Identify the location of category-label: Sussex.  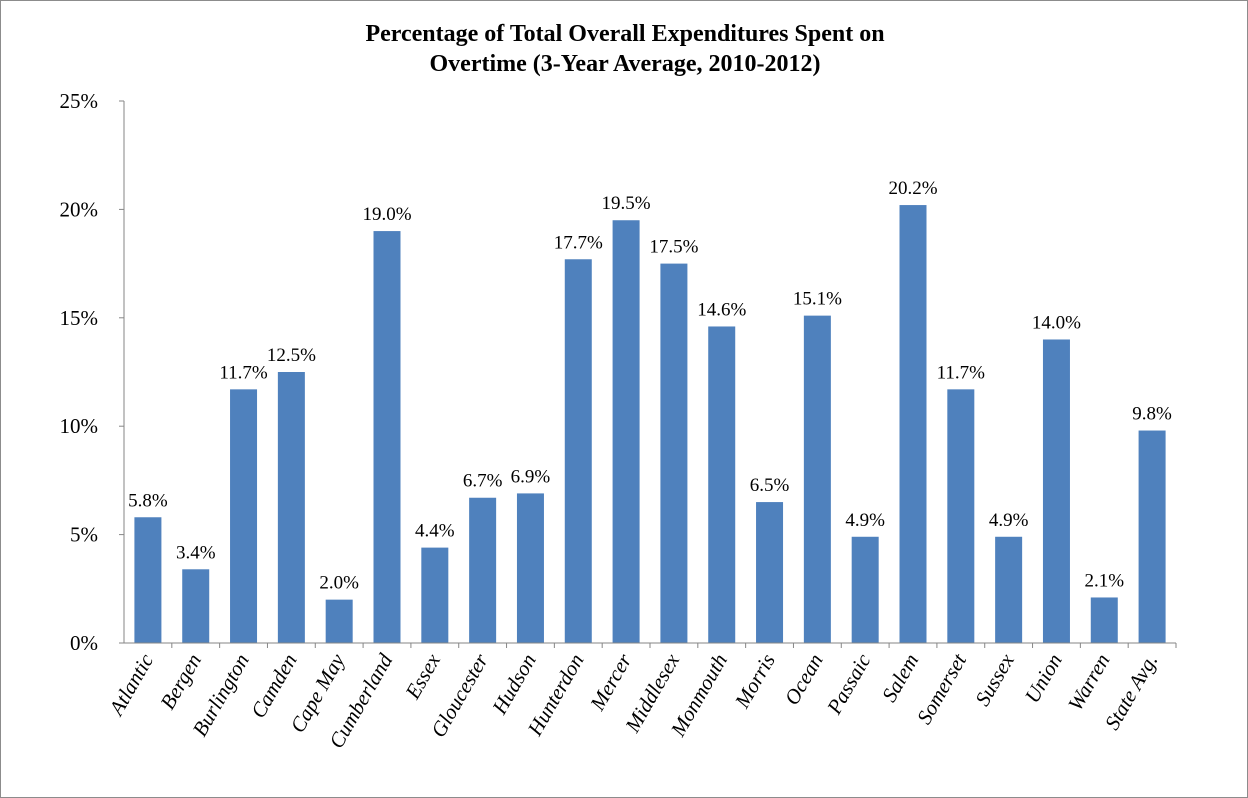
(994, 679).